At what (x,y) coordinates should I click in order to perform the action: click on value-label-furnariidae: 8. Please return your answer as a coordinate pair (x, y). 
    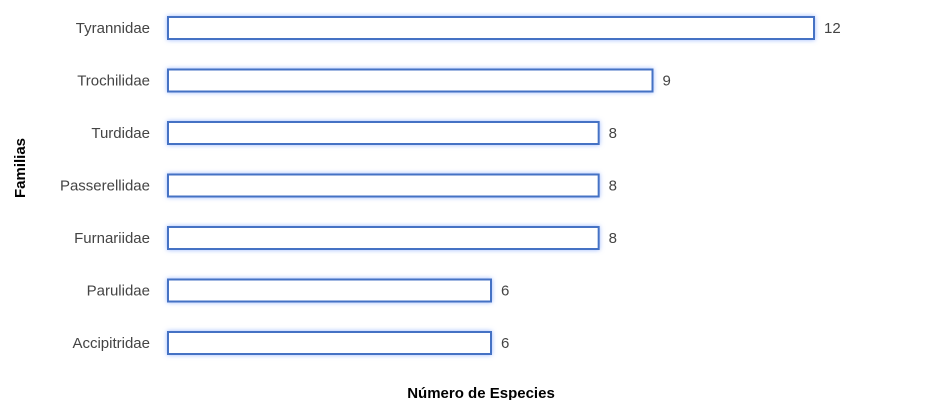
    Looking at the image, I should click on (613, 238).